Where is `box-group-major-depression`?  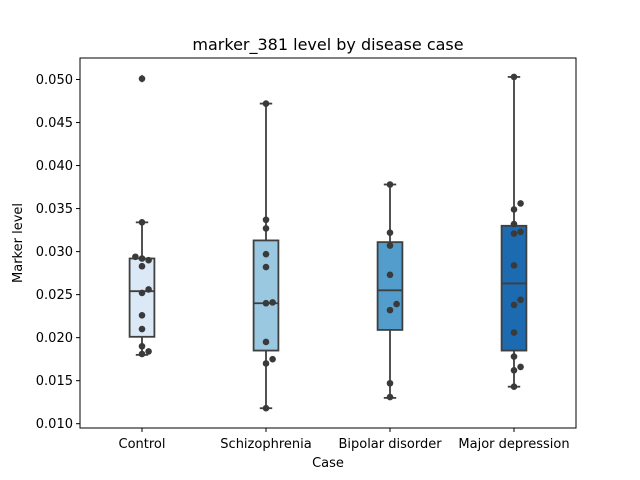
box-group-major-depression is located at coordinates (514, 231).